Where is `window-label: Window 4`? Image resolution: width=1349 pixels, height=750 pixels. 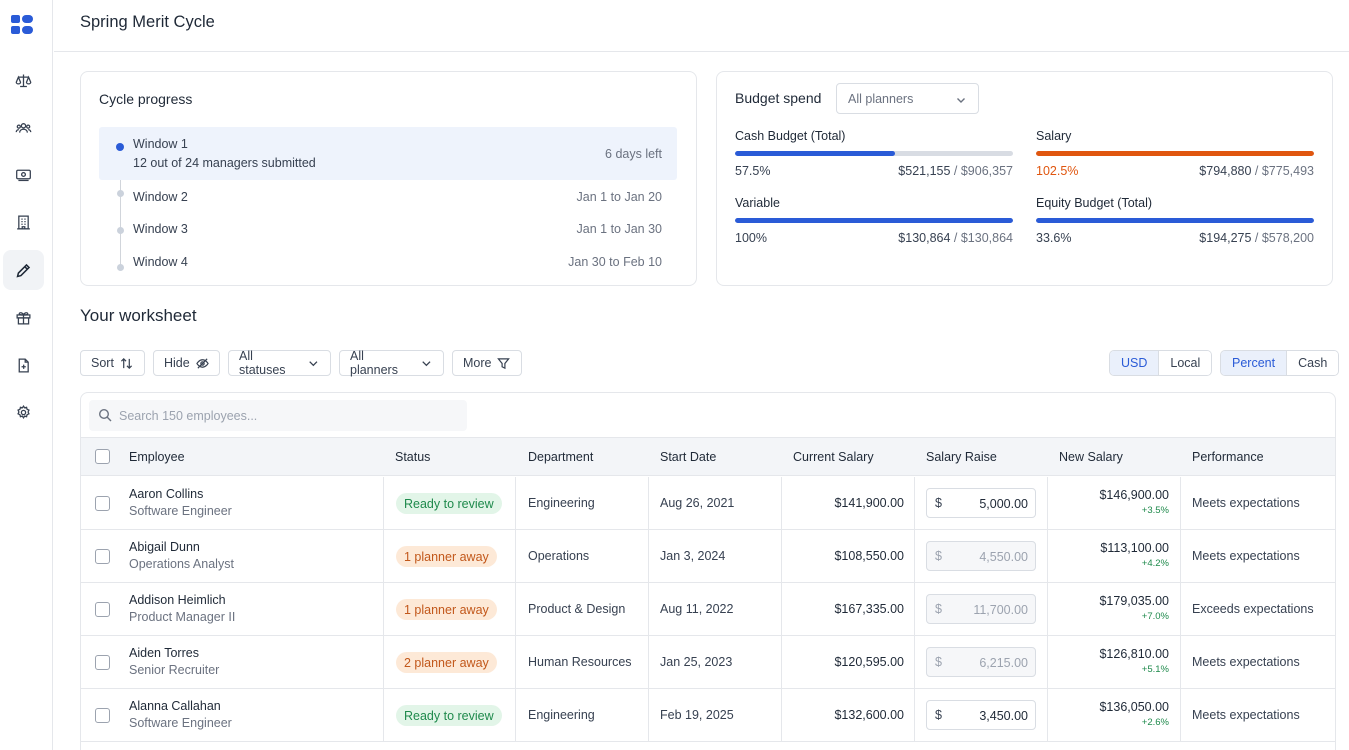
window-label: Window 4 is located at coordinates (160, 262).